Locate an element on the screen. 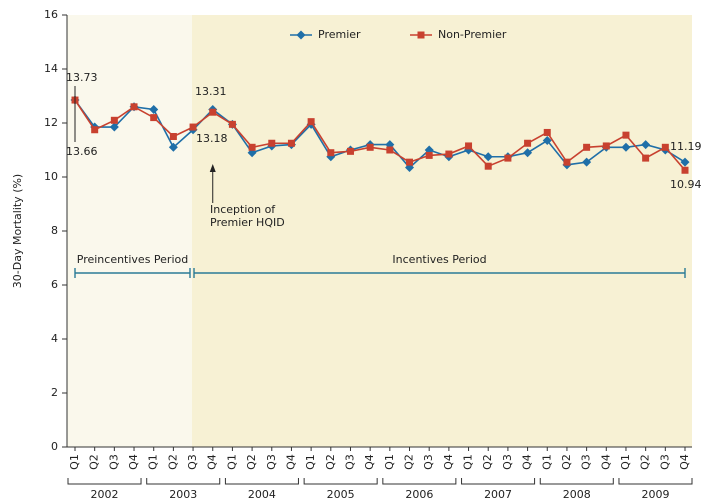  annotation: 13.18 is located at coordinates (212, 138).